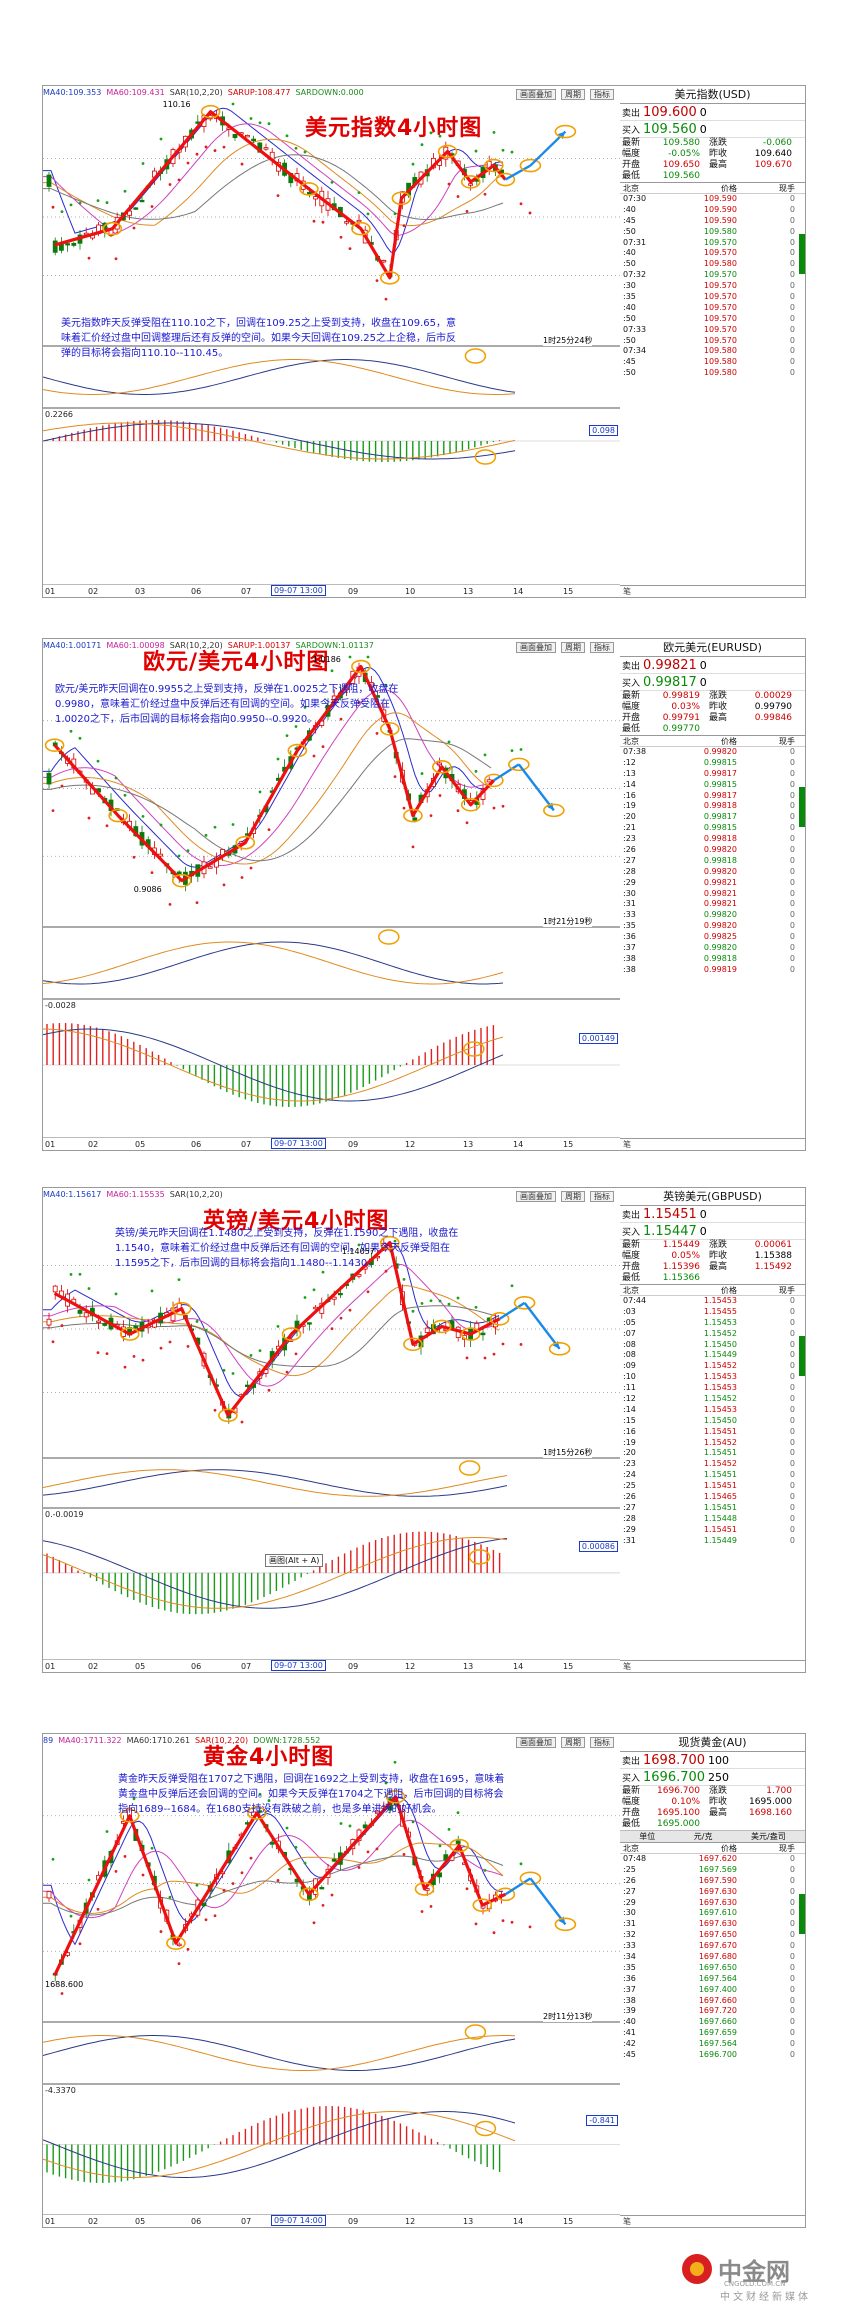 The width and height of the screenshot is (850, 2312). I want to click on quote-stat-row: 最新 1.15449 涨跌 0.00061, so click(712, 1245).